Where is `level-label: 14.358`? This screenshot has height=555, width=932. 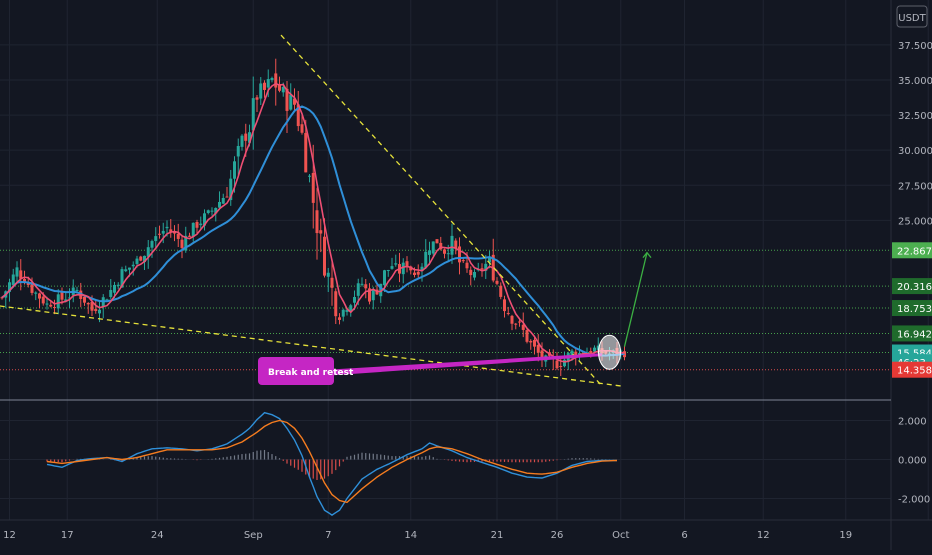 level-label: 14.358 is located at coordinates (914, 371).